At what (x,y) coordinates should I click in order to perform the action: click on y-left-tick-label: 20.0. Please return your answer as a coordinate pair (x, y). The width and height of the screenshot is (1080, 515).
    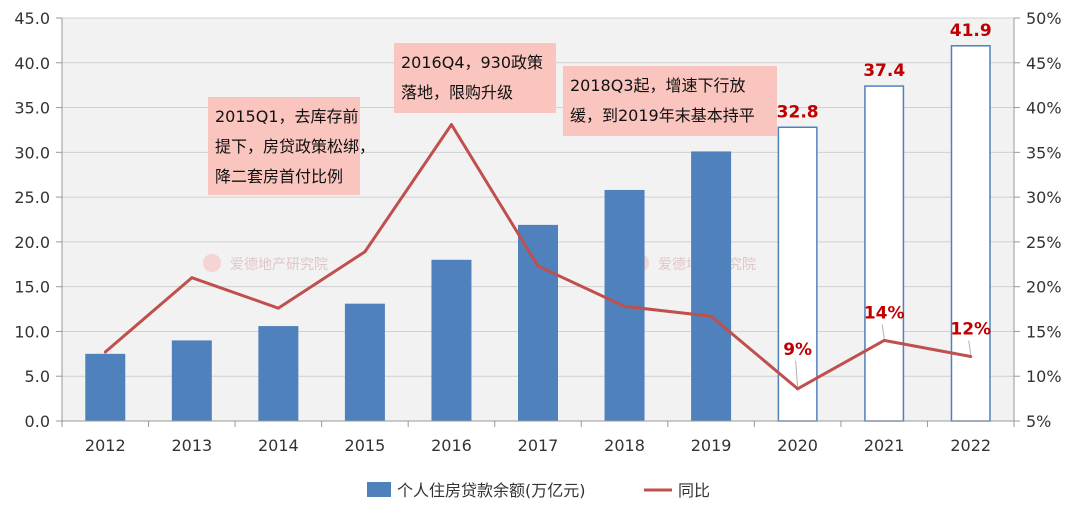
    Looking at the image, I should click on (32, 242).